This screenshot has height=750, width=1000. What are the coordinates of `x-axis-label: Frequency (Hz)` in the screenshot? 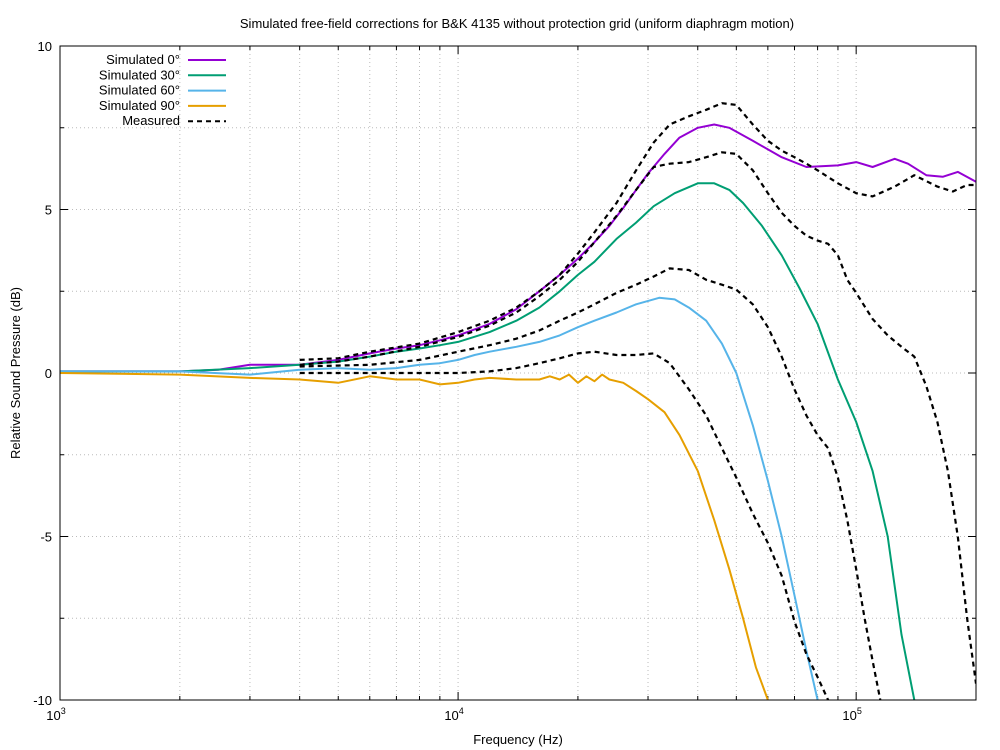 It's located at (518, 739).